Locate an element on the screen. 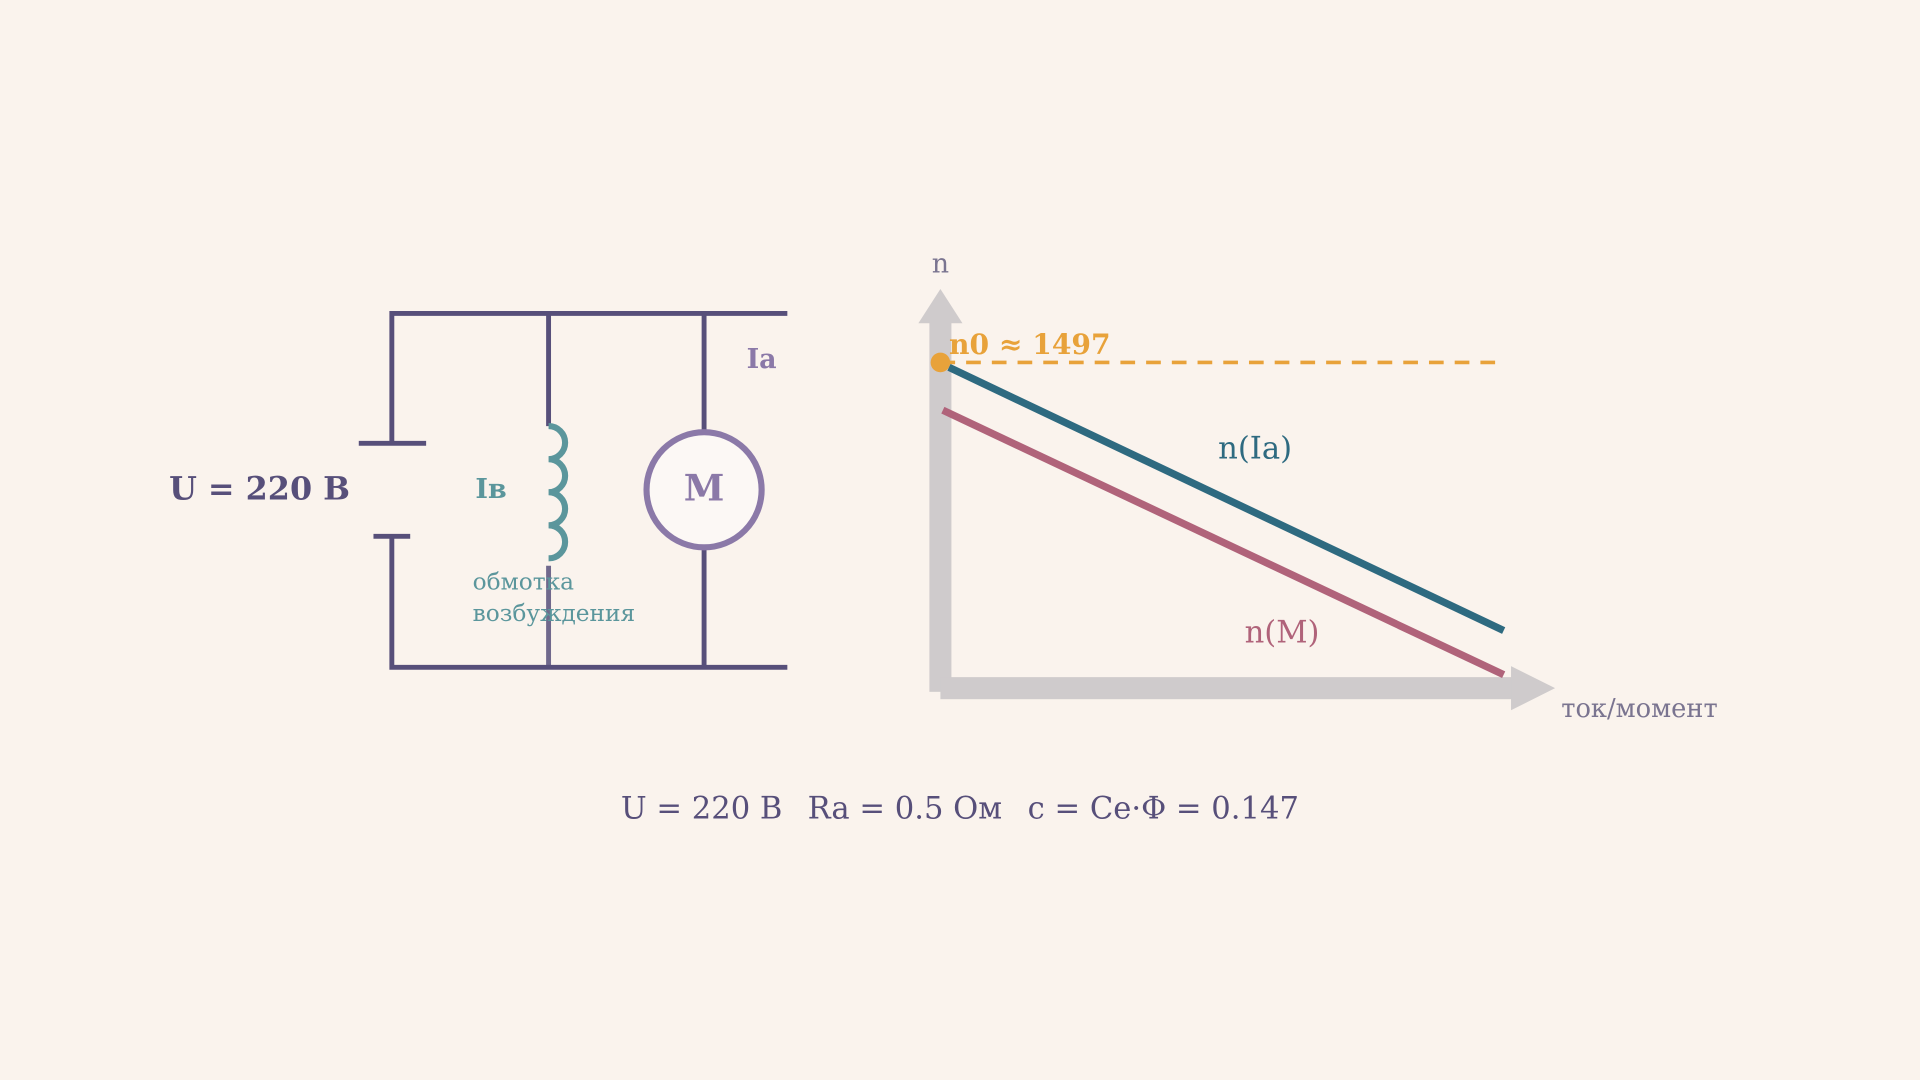 Image resolution: width=1920 pixels, height=1080 pixels. n0-label: n0 ≈ 1497 is located at coordinates (1030, 344).